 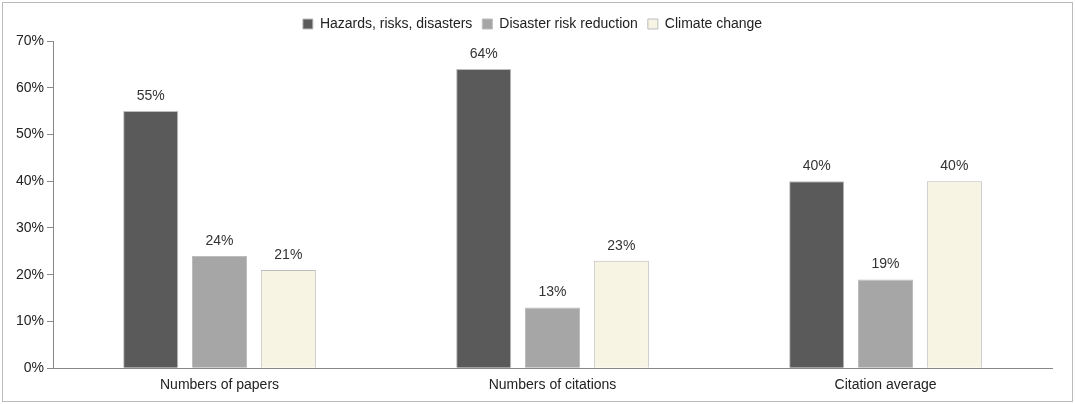 What do you see at coordinates (885, 384) in the screenshot?
I see `x-tick-label: Citation average` at bounding box center [885, 384].